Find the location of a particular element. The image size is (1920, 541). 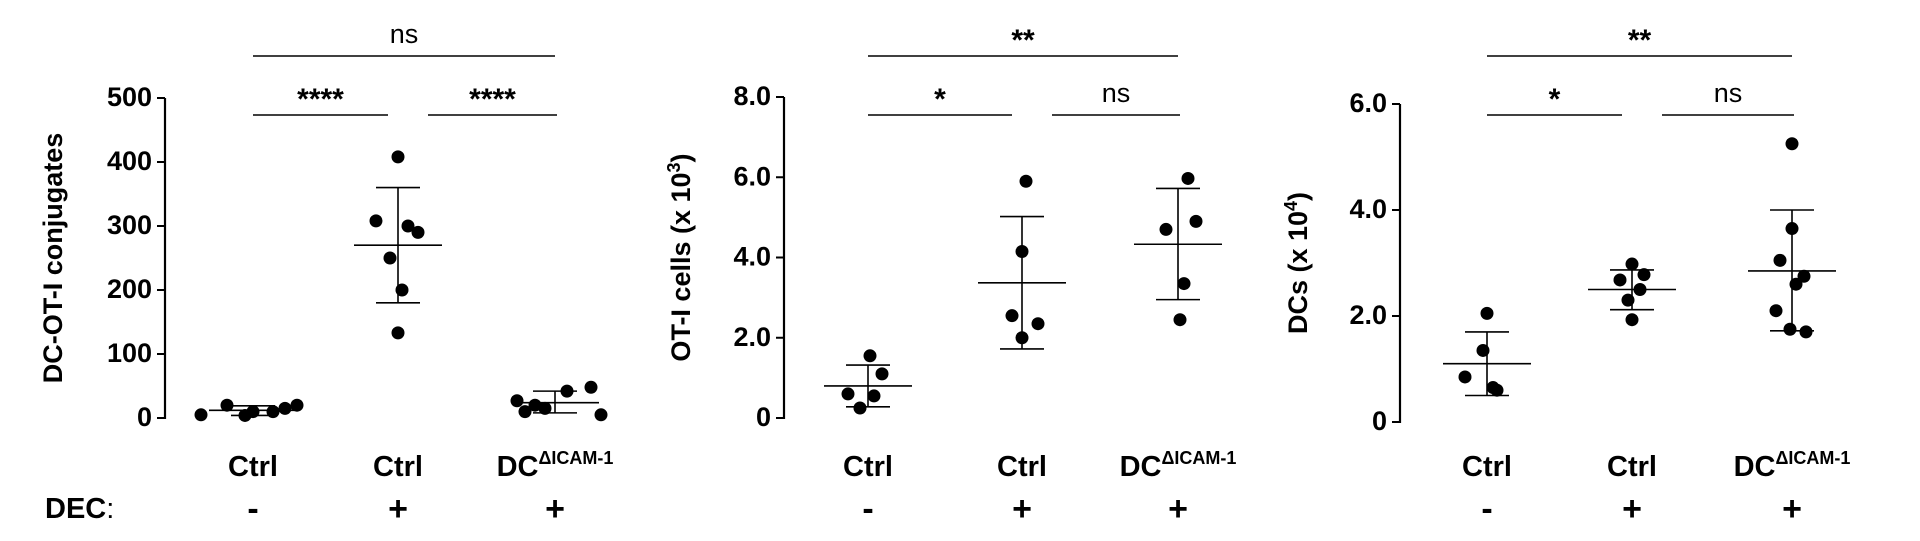

y-tick-label: 400 is located at coordinates (129, 161).